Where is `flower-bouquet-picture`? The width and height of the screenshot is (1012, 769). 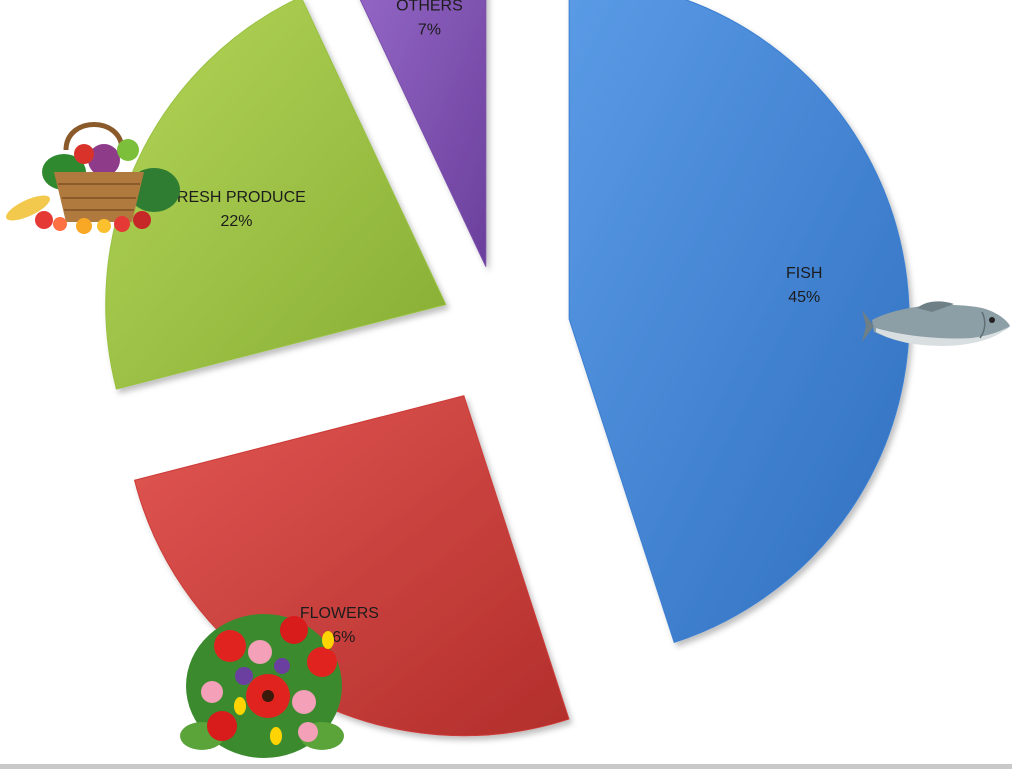
flower-bouquet-picture is located at coordinates (262, 686).